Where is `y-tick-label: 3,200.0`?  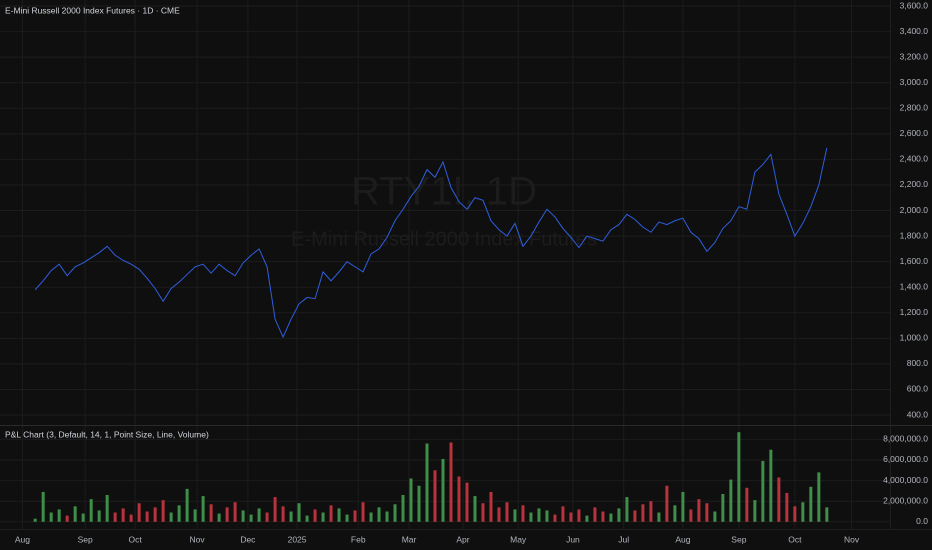
y-tick-label: 3,200.0 is located at coordinates (914, 56).